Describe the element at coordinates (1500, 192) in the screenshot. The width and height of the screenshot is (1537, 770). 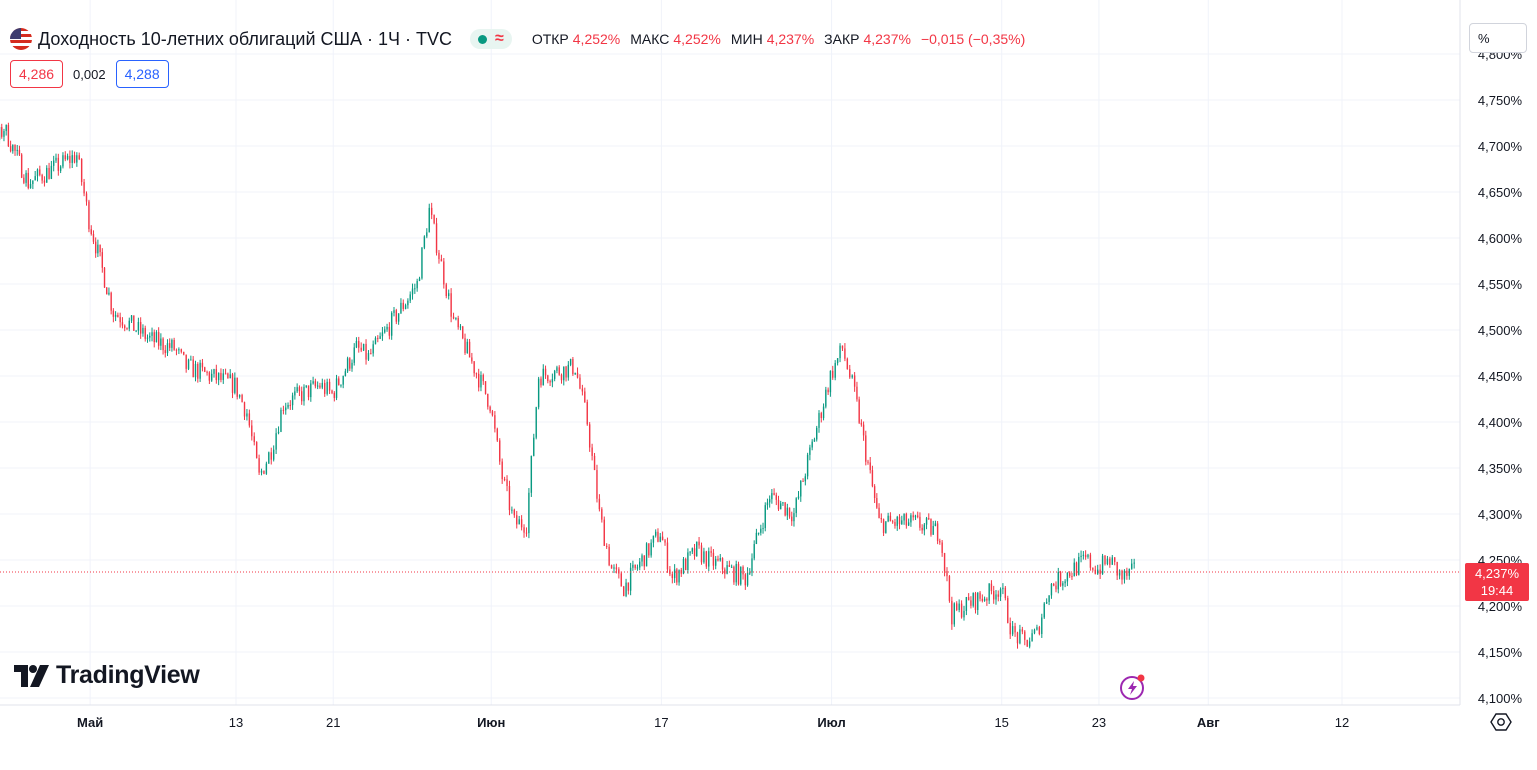
I see `y-tick-label: 4,650%` at that location.